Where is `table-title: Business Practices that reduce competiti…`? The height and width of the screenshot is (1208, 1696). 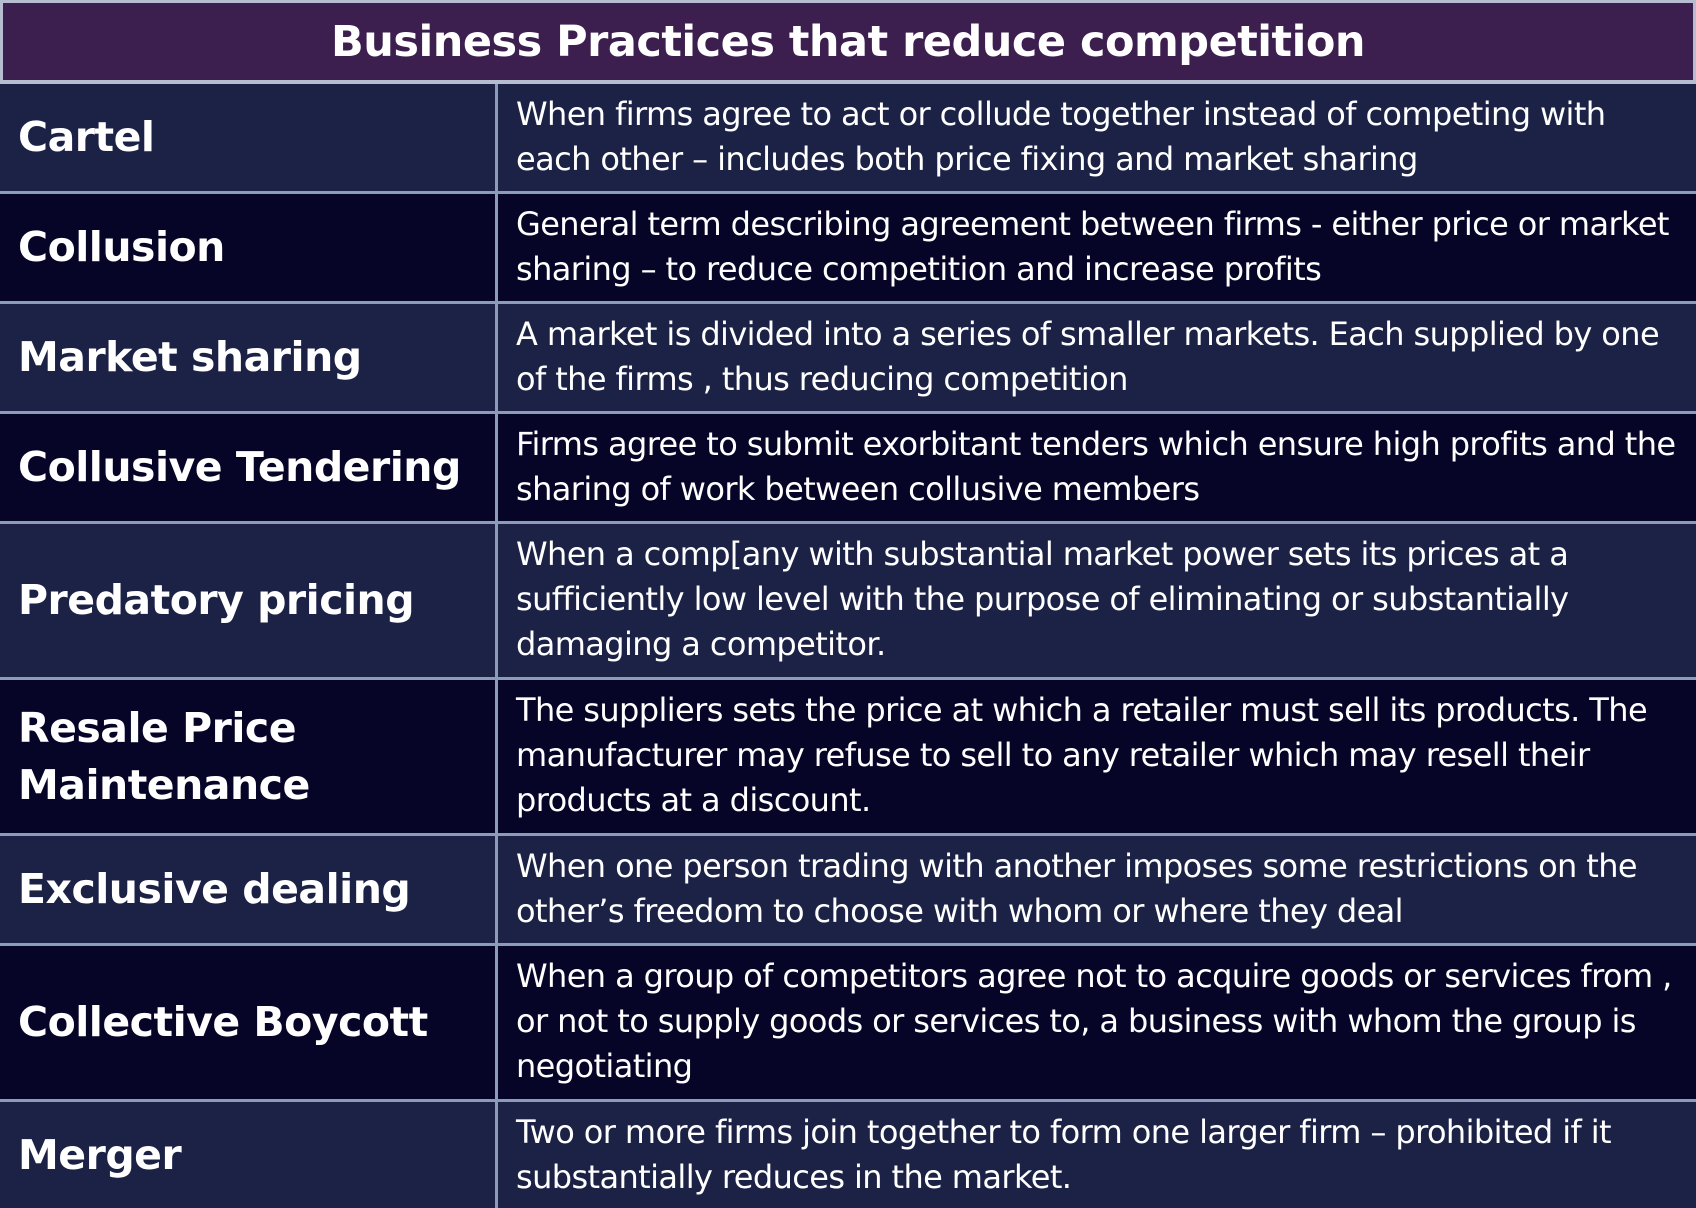
table-title: Business Practices that reduce competiti… is located at coordinates (848, 42).